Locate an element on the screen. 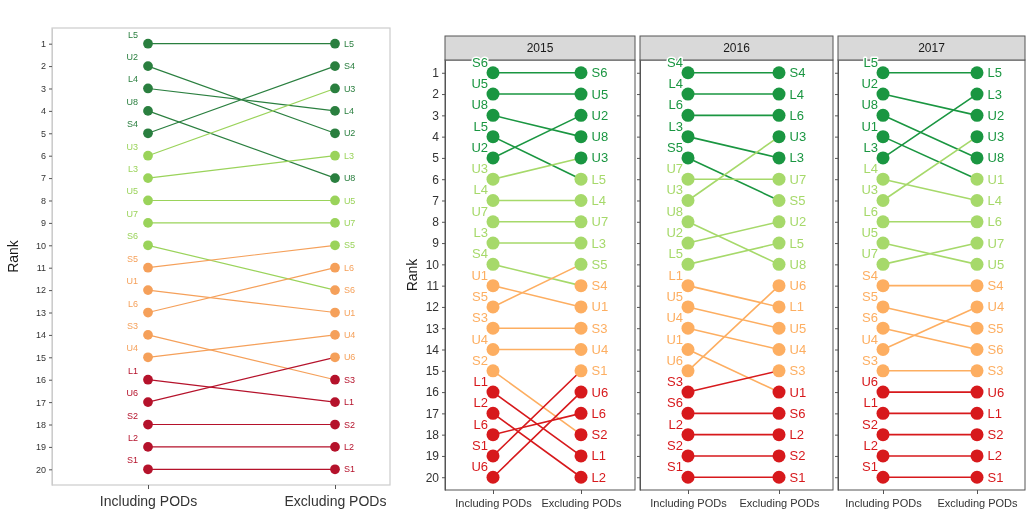  series-label: S1 is located at coordinates (870, 467).